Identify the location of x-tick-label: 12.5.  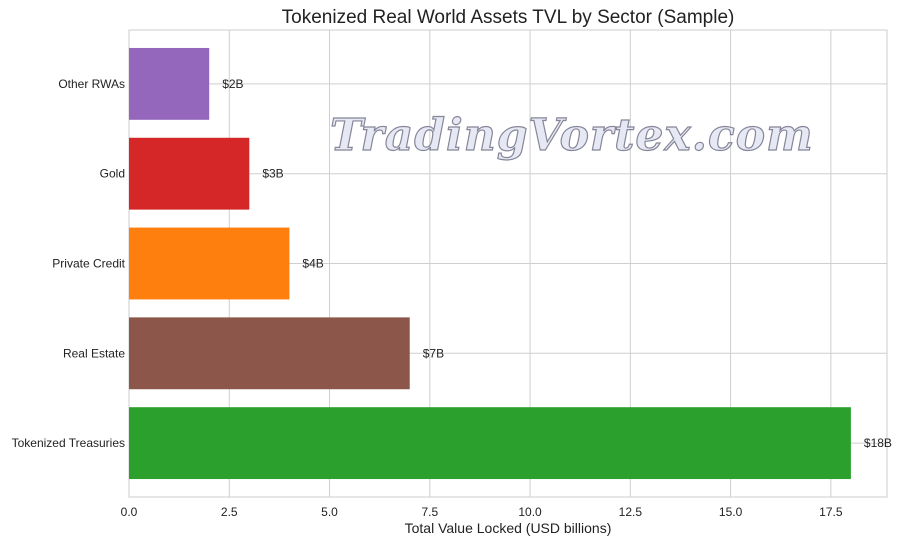
(631, 512).